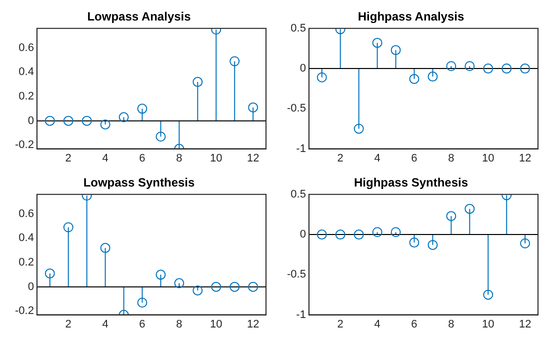 The width and height of the screenshot is (560, 337). What do you see at coordinates (411, 17) in the screenshot?
I see `chart-title: Highpass Analysis` at bounding box center [411, 17].